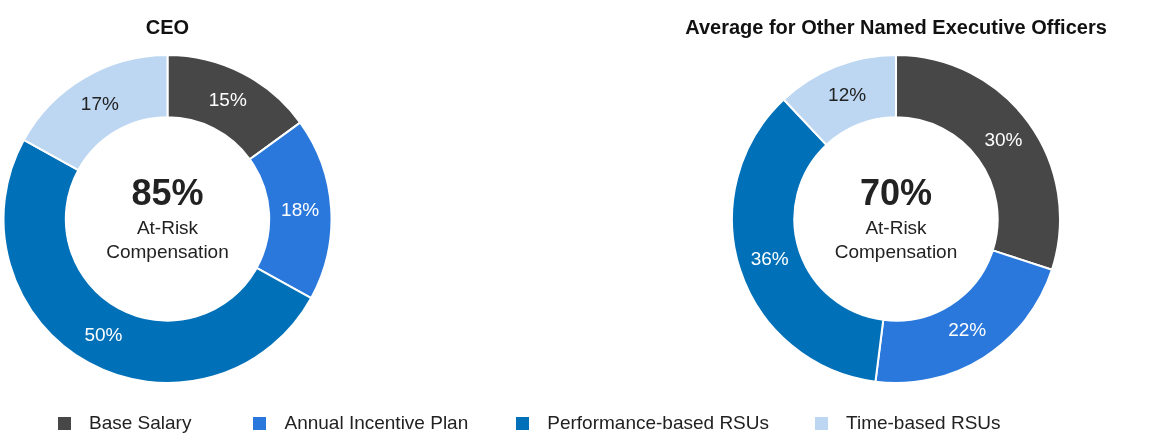  I want to click on data-label: 22%, so click(967, 330).